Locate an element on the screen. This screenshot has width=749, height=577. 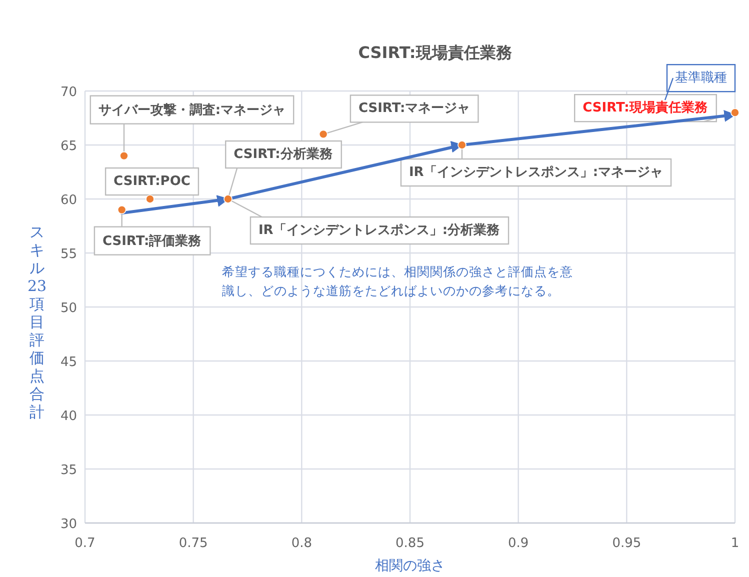
y-tick-label: 60 is located at coordinates (68, 200).